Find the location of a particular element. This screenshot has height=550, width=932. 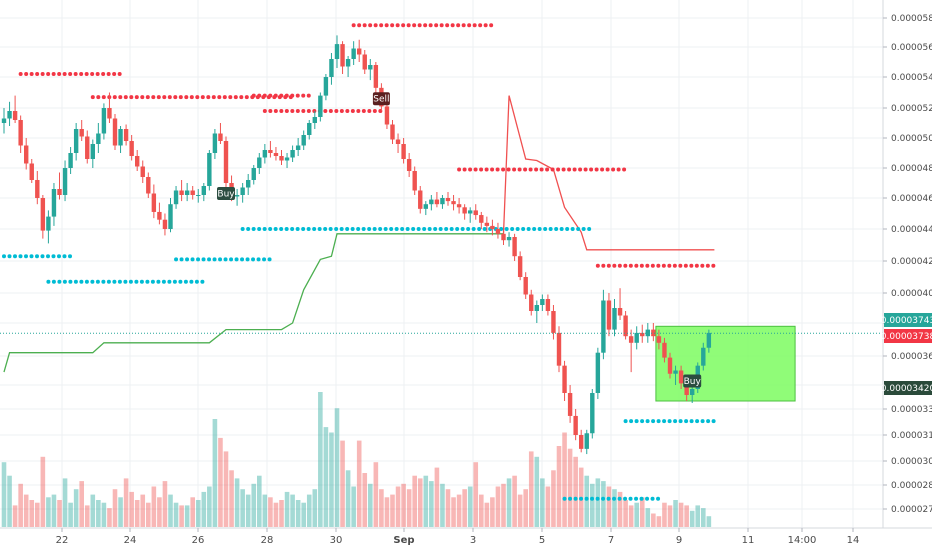

y-tick-label: 0.00003150 is located at coordinates (911, 436).